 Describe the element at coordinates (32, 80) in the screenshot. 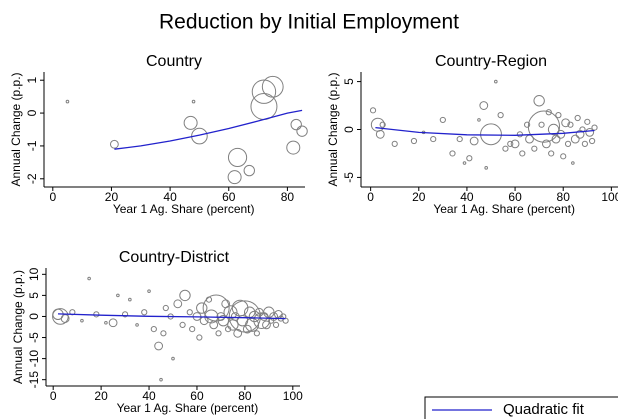

I see `y-tick-label: 1` at that location.